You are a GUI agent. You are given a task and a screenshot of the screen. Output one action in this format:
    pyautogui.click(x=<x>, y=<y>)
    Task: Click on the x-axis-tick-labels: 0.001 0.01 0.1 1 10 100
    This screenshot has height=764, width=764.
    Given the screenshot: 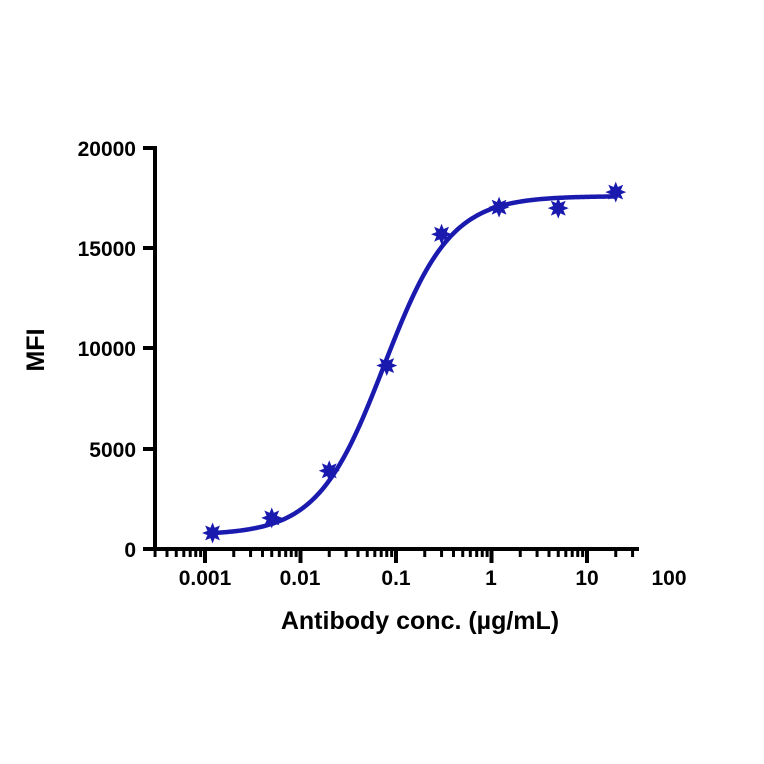 What is the action you would take?
    pyautogui.click(x=433, y=578)
    